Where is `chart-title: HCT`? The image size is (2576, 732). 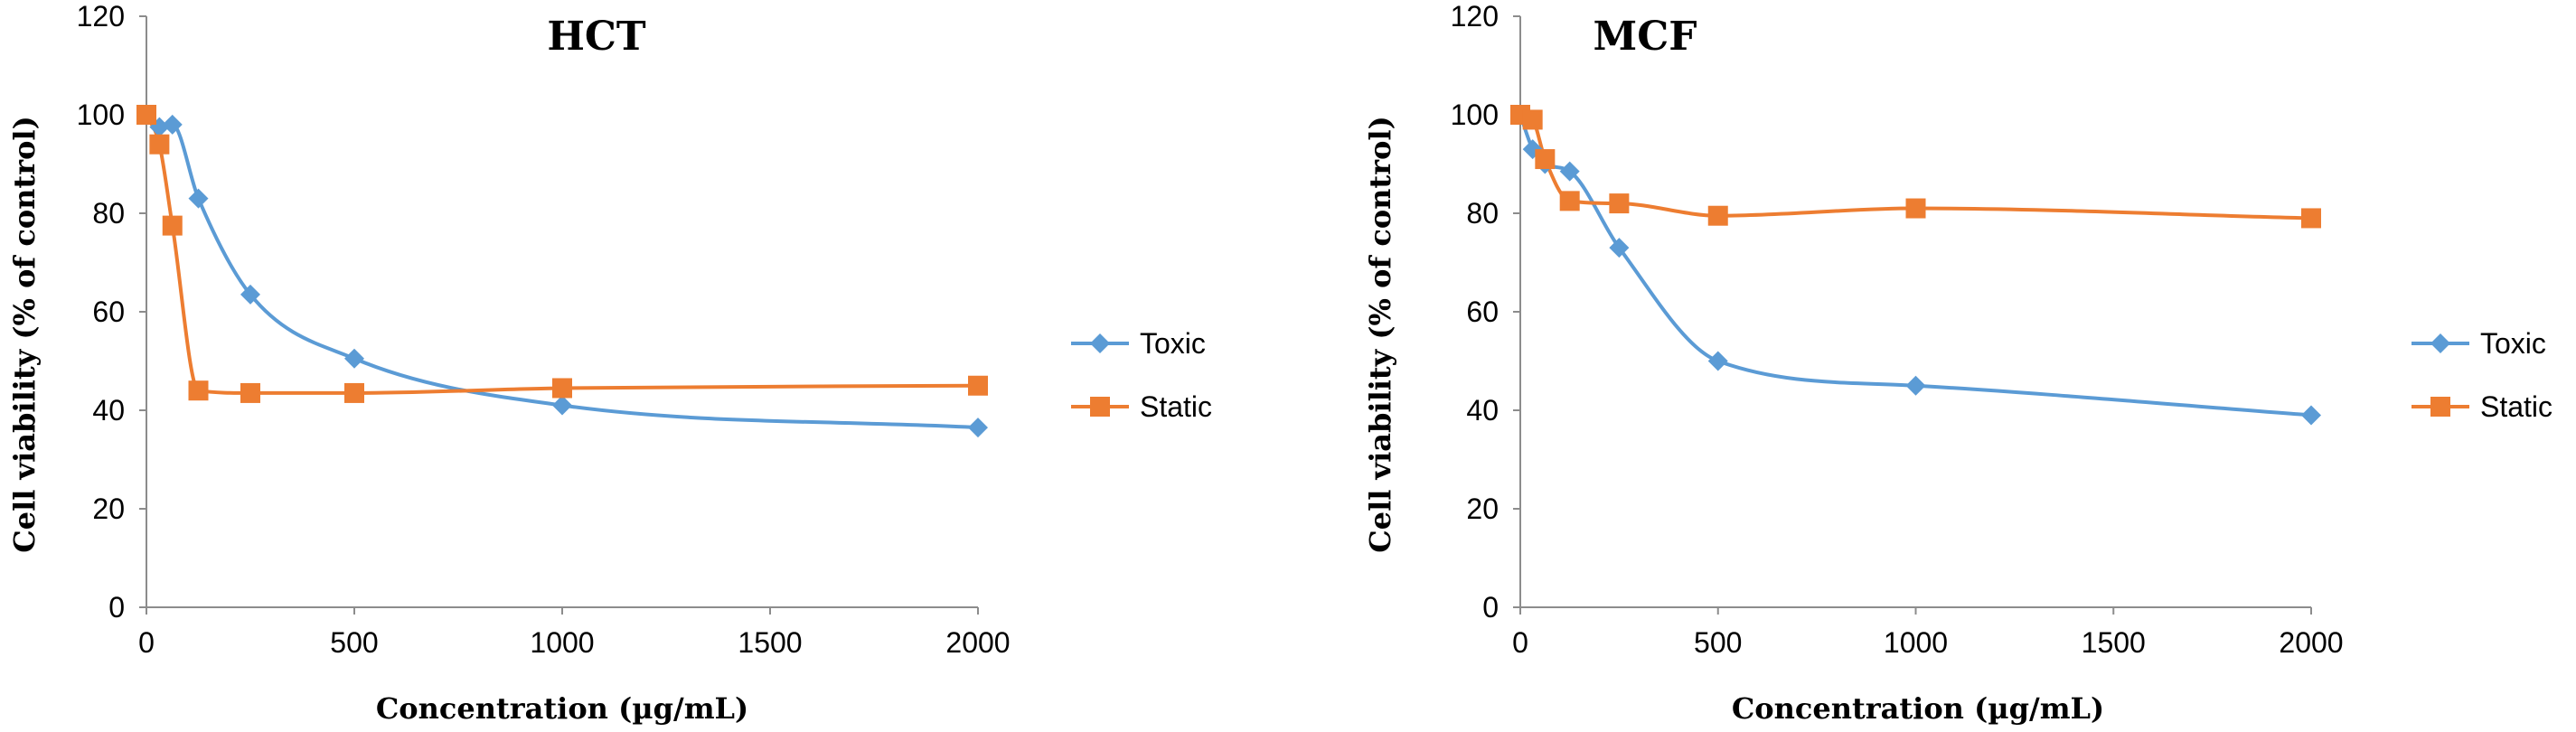 chart-title: HCT is located at coordinates (597, 37).